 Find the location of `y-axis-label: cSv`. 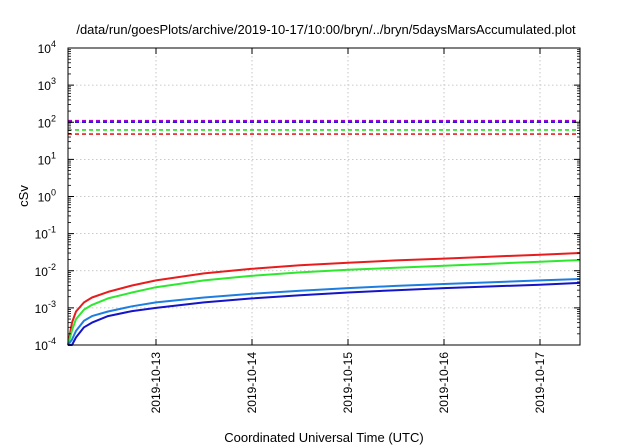

y-axis-label: cSv is located at coordinates (23, 196).